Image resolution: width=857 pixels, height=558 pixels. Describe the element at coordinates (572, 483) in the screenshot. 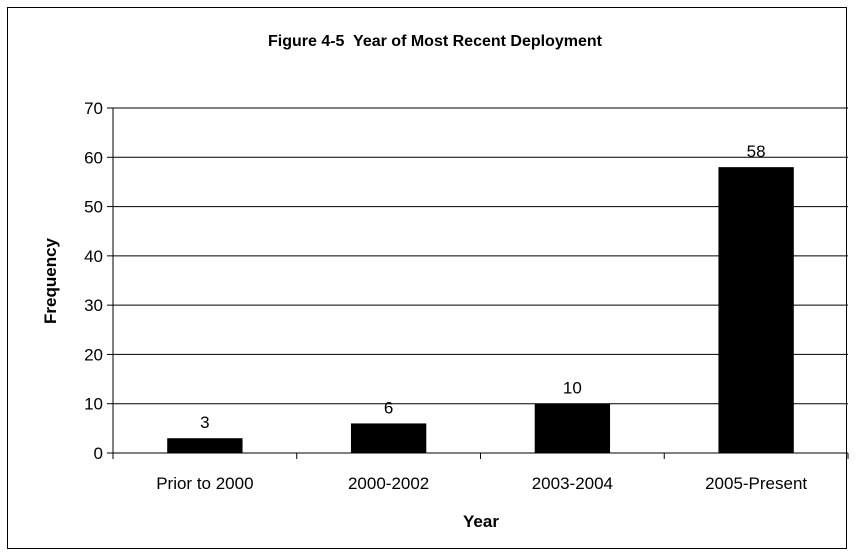

I see `x-tick-label: 2003-2004` at that location.